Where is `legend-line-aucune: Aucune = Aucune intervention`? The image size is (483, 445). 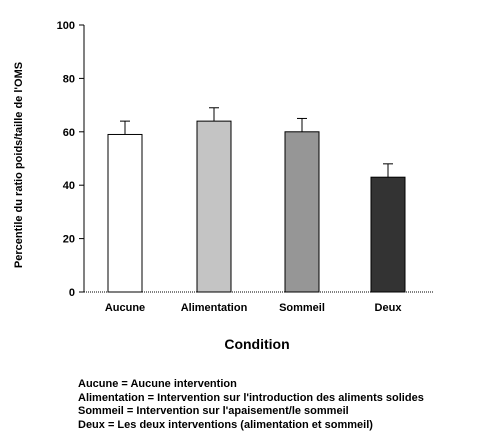 legend-line-aucune: Aucune = Aucune intervention is located at coordinates (157, 384).